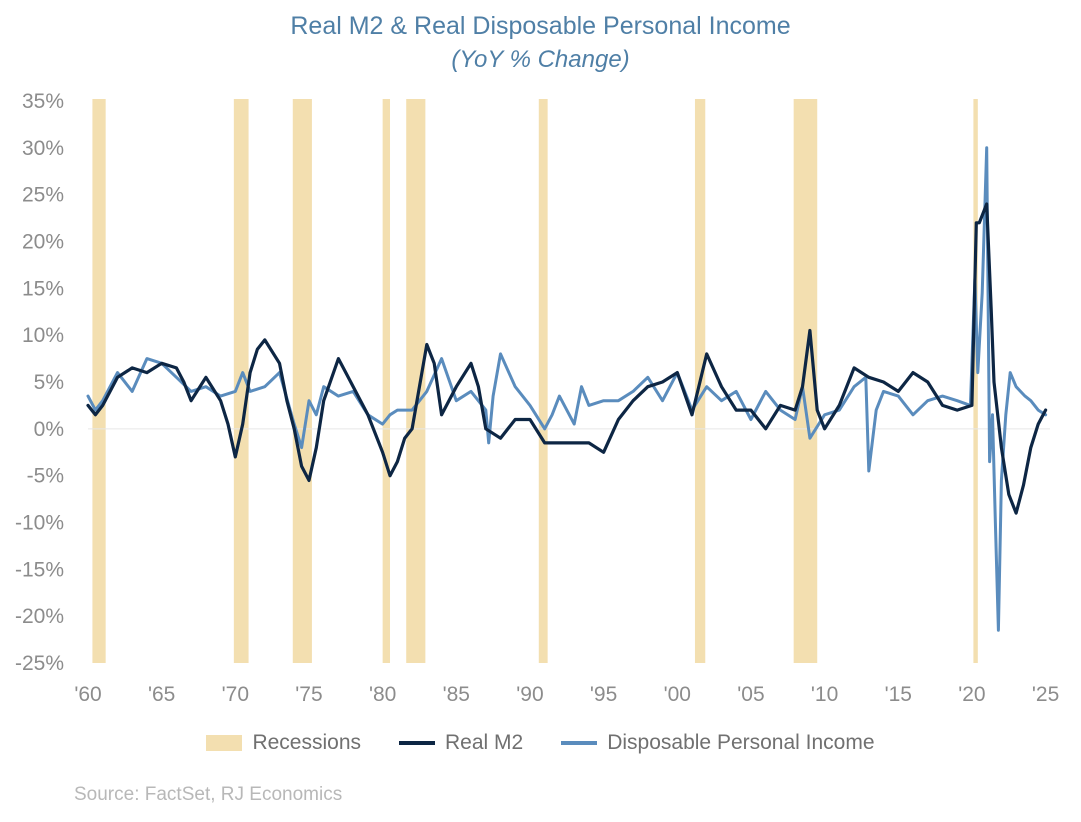 Image resolution: width=1081 pixels, height=822 pixels. What do you see at coordinates (971, 694) in the screenshot?
I see `x-tick-label: '20` at bounding box center [971, 694].